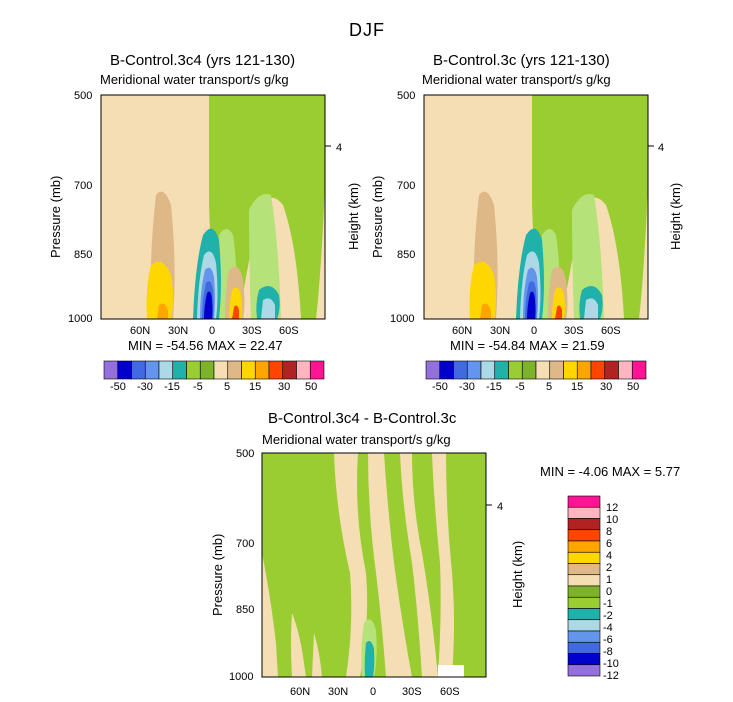  I want to click on panel1-subtitle: Meridional water transport/s g/kg, so click(194, 79).